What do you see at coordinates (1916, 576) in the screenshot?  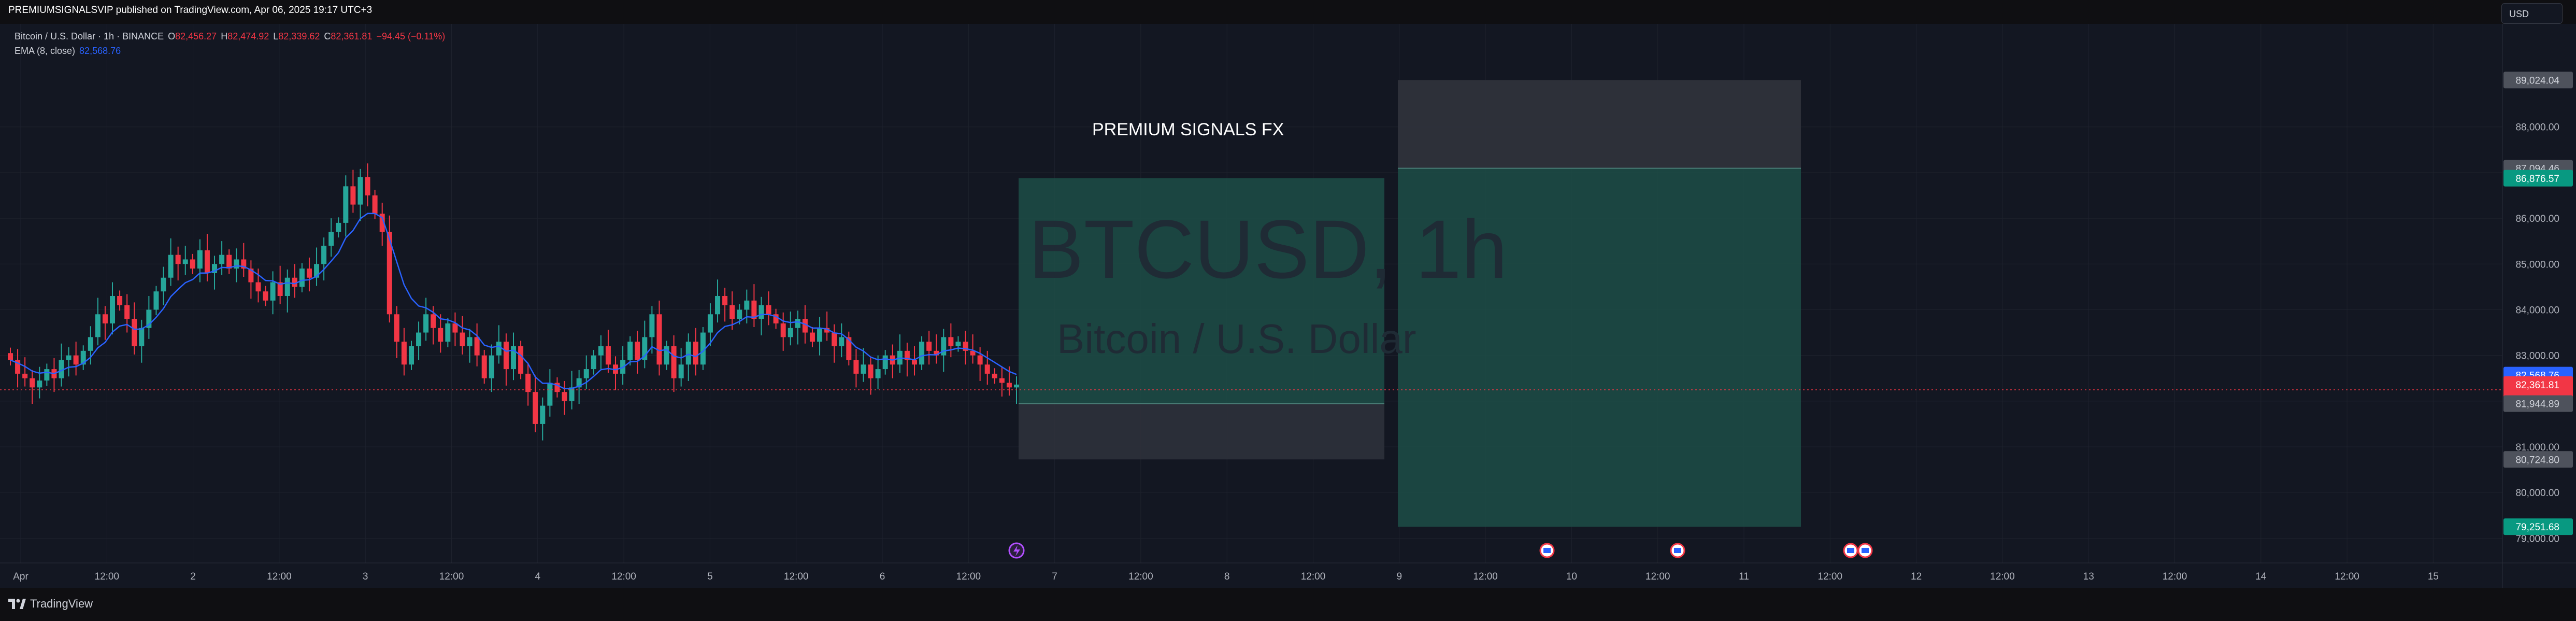 I see `x-tick-label: 12` at bounding box center [1916, 576].